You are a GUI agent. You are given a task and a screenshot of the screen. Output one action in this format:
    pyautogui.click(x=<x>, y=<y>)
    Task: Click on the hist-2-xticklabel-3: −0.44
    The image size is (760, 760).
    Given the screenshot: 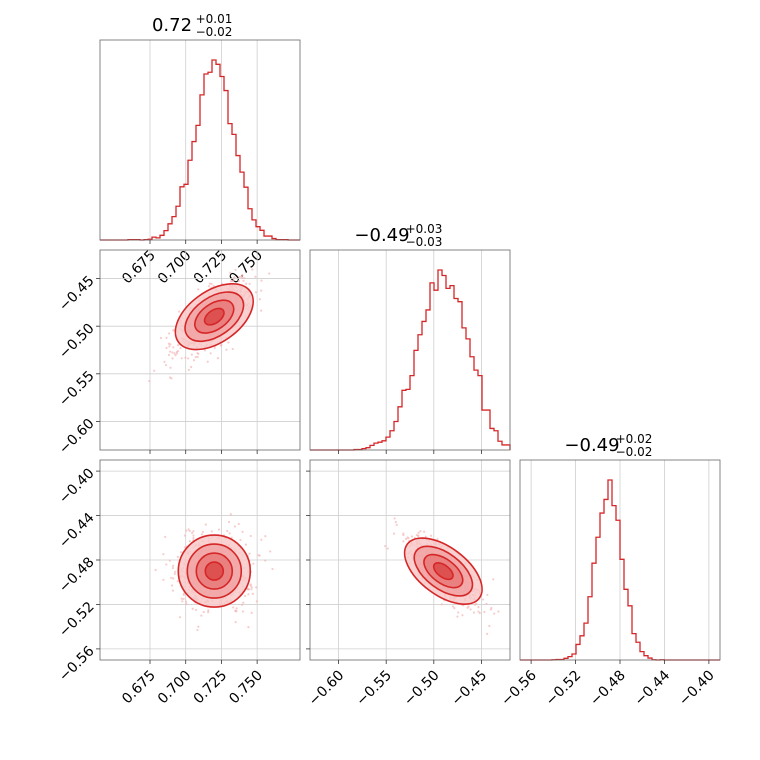 What is the action you would take?
    pyautogui.click(x=653, y=688)
    